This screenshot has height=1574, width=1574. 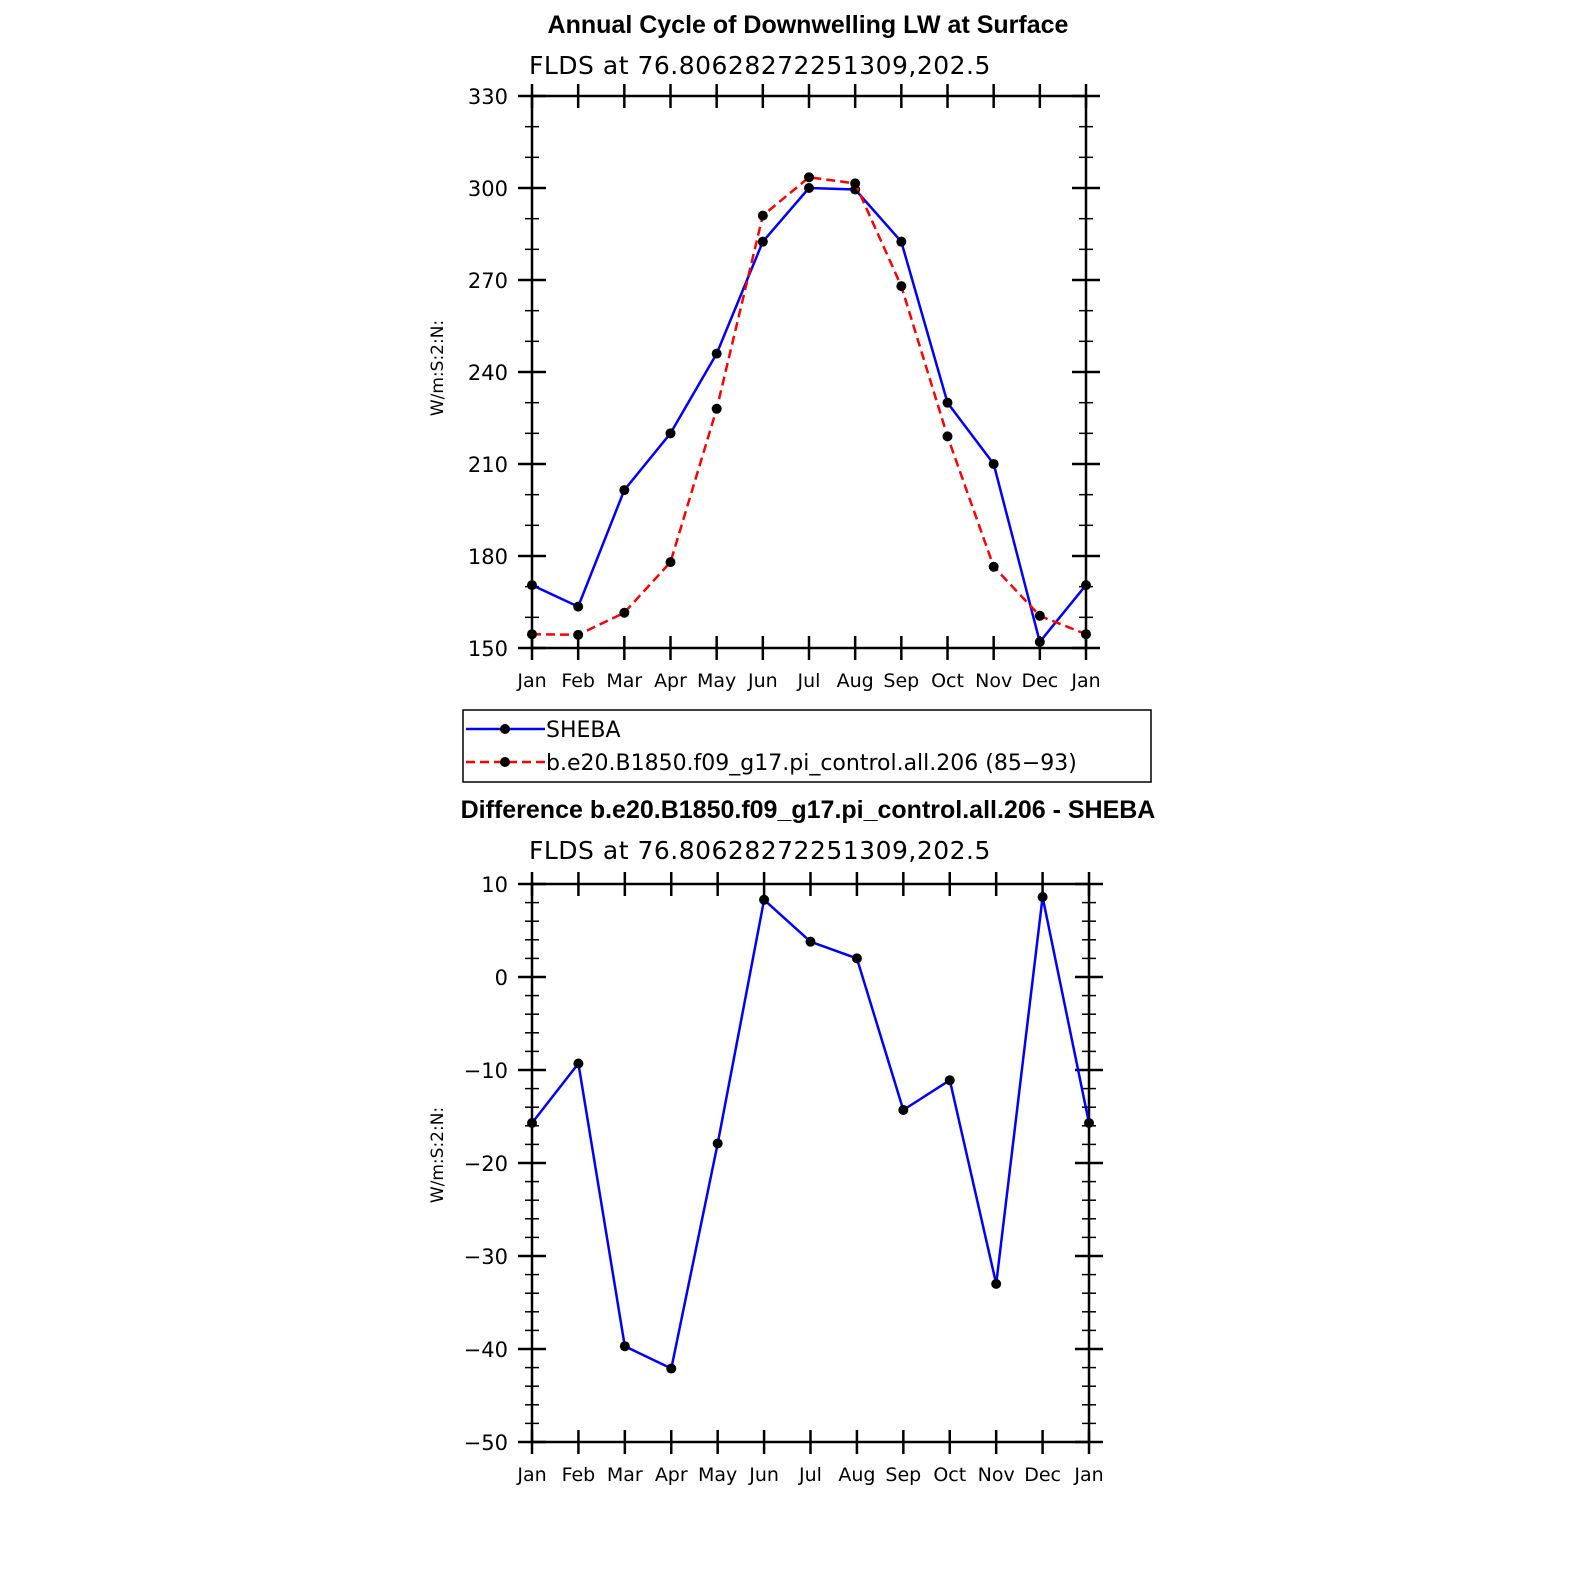 What do you see at coordinates (488, 557) in the screenshot?
I see `chart1-y-tick-label: 180` at bounding box center [488, 557].